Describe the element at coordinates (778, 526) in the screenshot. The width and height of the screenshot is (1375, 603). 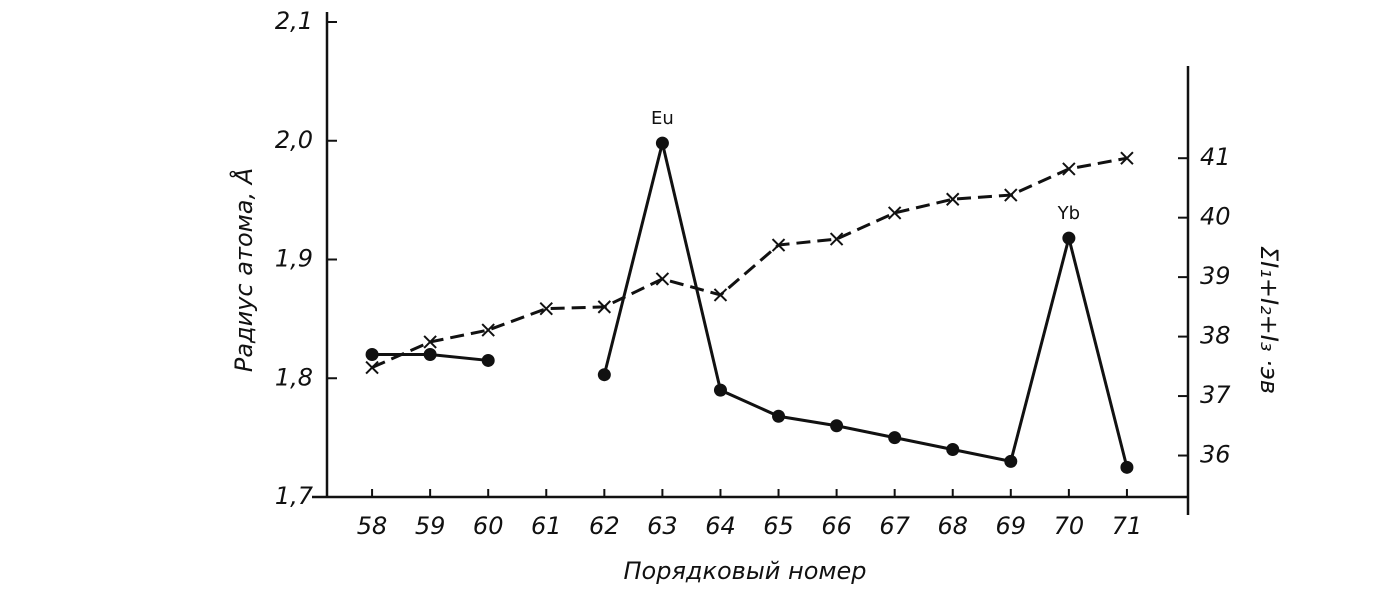
I see `x-tick-label: 65` at that location.